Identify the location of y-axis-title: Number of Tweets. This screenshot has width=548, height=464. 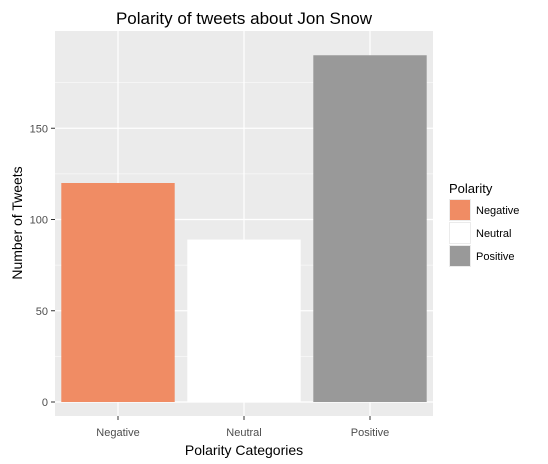
(17, 222).